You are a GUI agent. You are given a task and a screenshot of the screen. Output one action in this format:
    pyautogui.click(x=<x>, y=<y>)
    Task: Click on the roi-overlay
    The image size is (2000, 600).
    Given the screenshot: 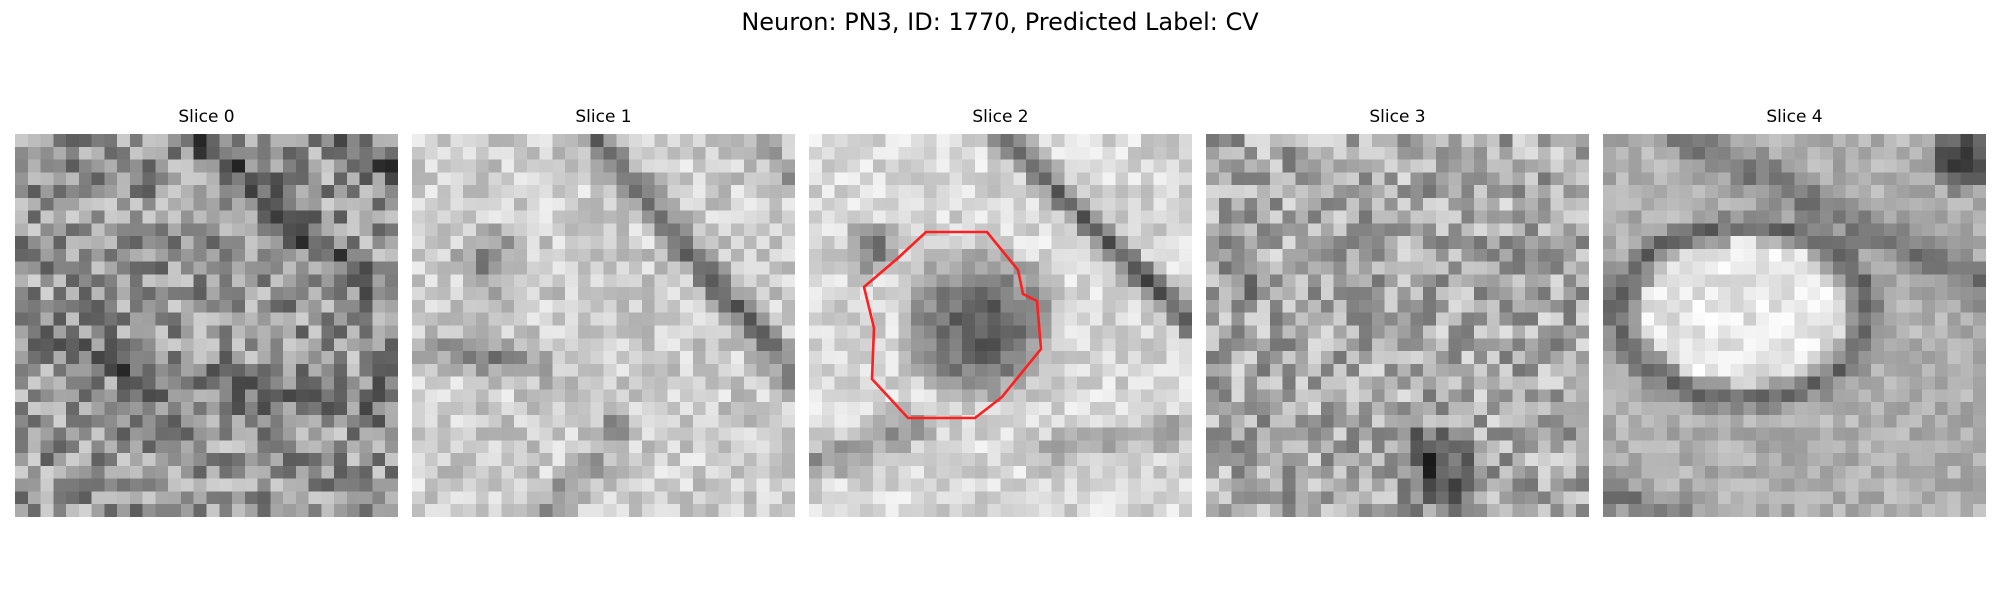 What is the action you would take?
    pyautogui.click(x=952, y=325)
    